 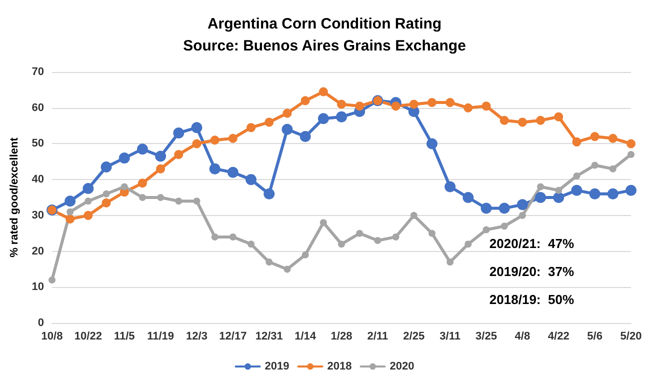 I want to click on x-tick-label: 4/8, so click(x=522, y=336).